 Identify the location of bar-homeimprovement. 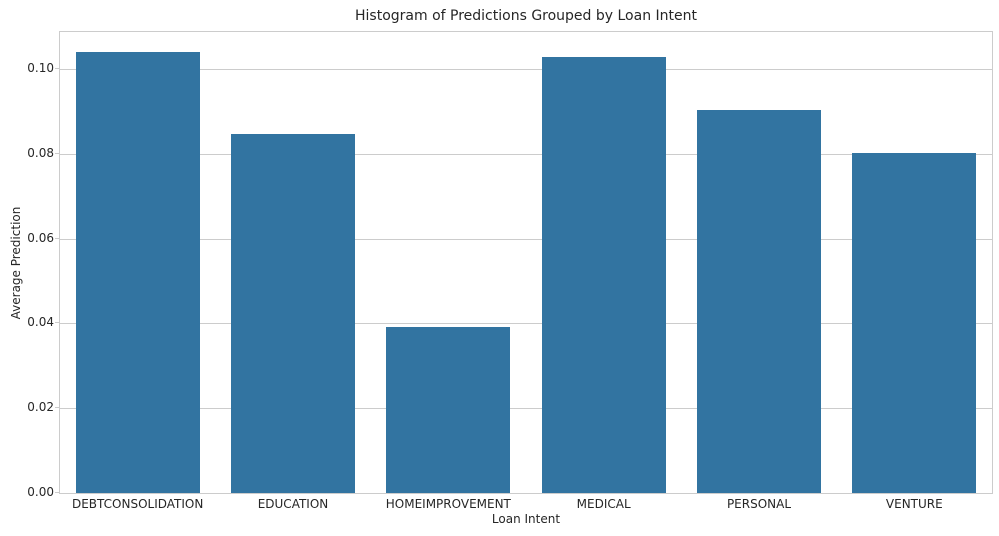
(448, 410).